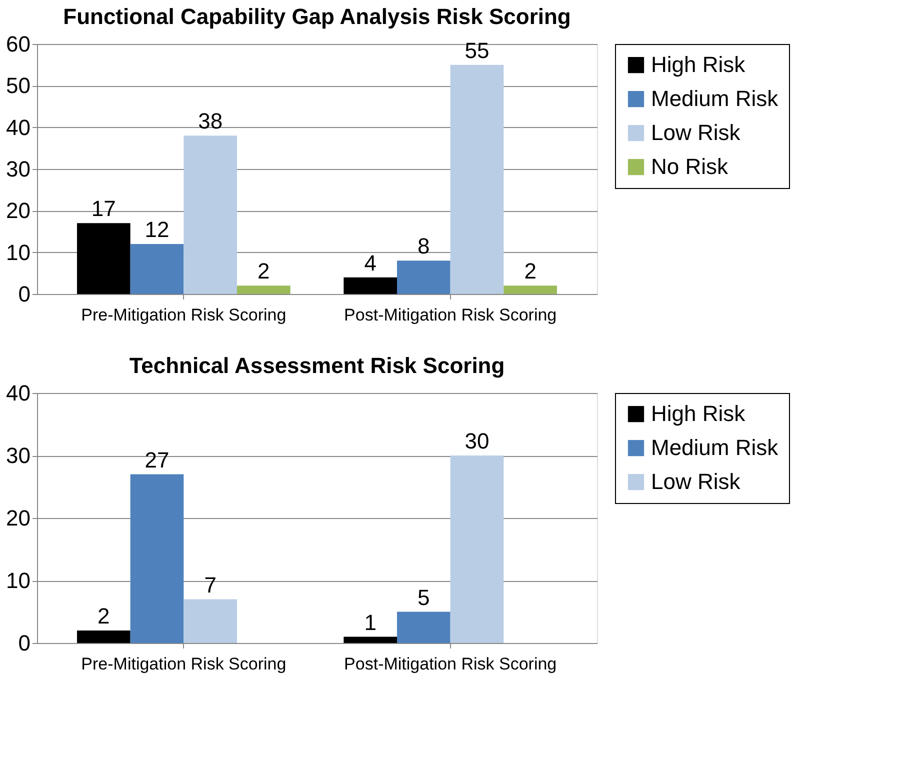  Describe the element at coordinates (424, 597) in the screenshot. I see `data-label: 5` at that location.